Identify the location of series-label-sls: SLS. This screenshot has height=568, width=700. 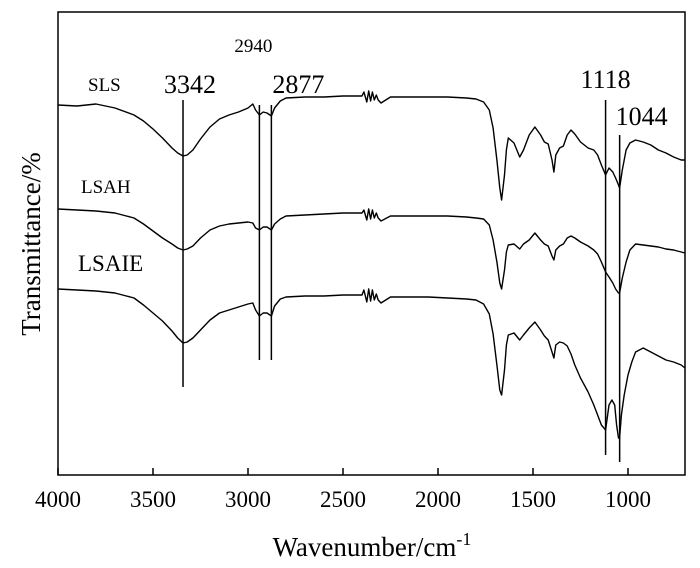
(104, 85).